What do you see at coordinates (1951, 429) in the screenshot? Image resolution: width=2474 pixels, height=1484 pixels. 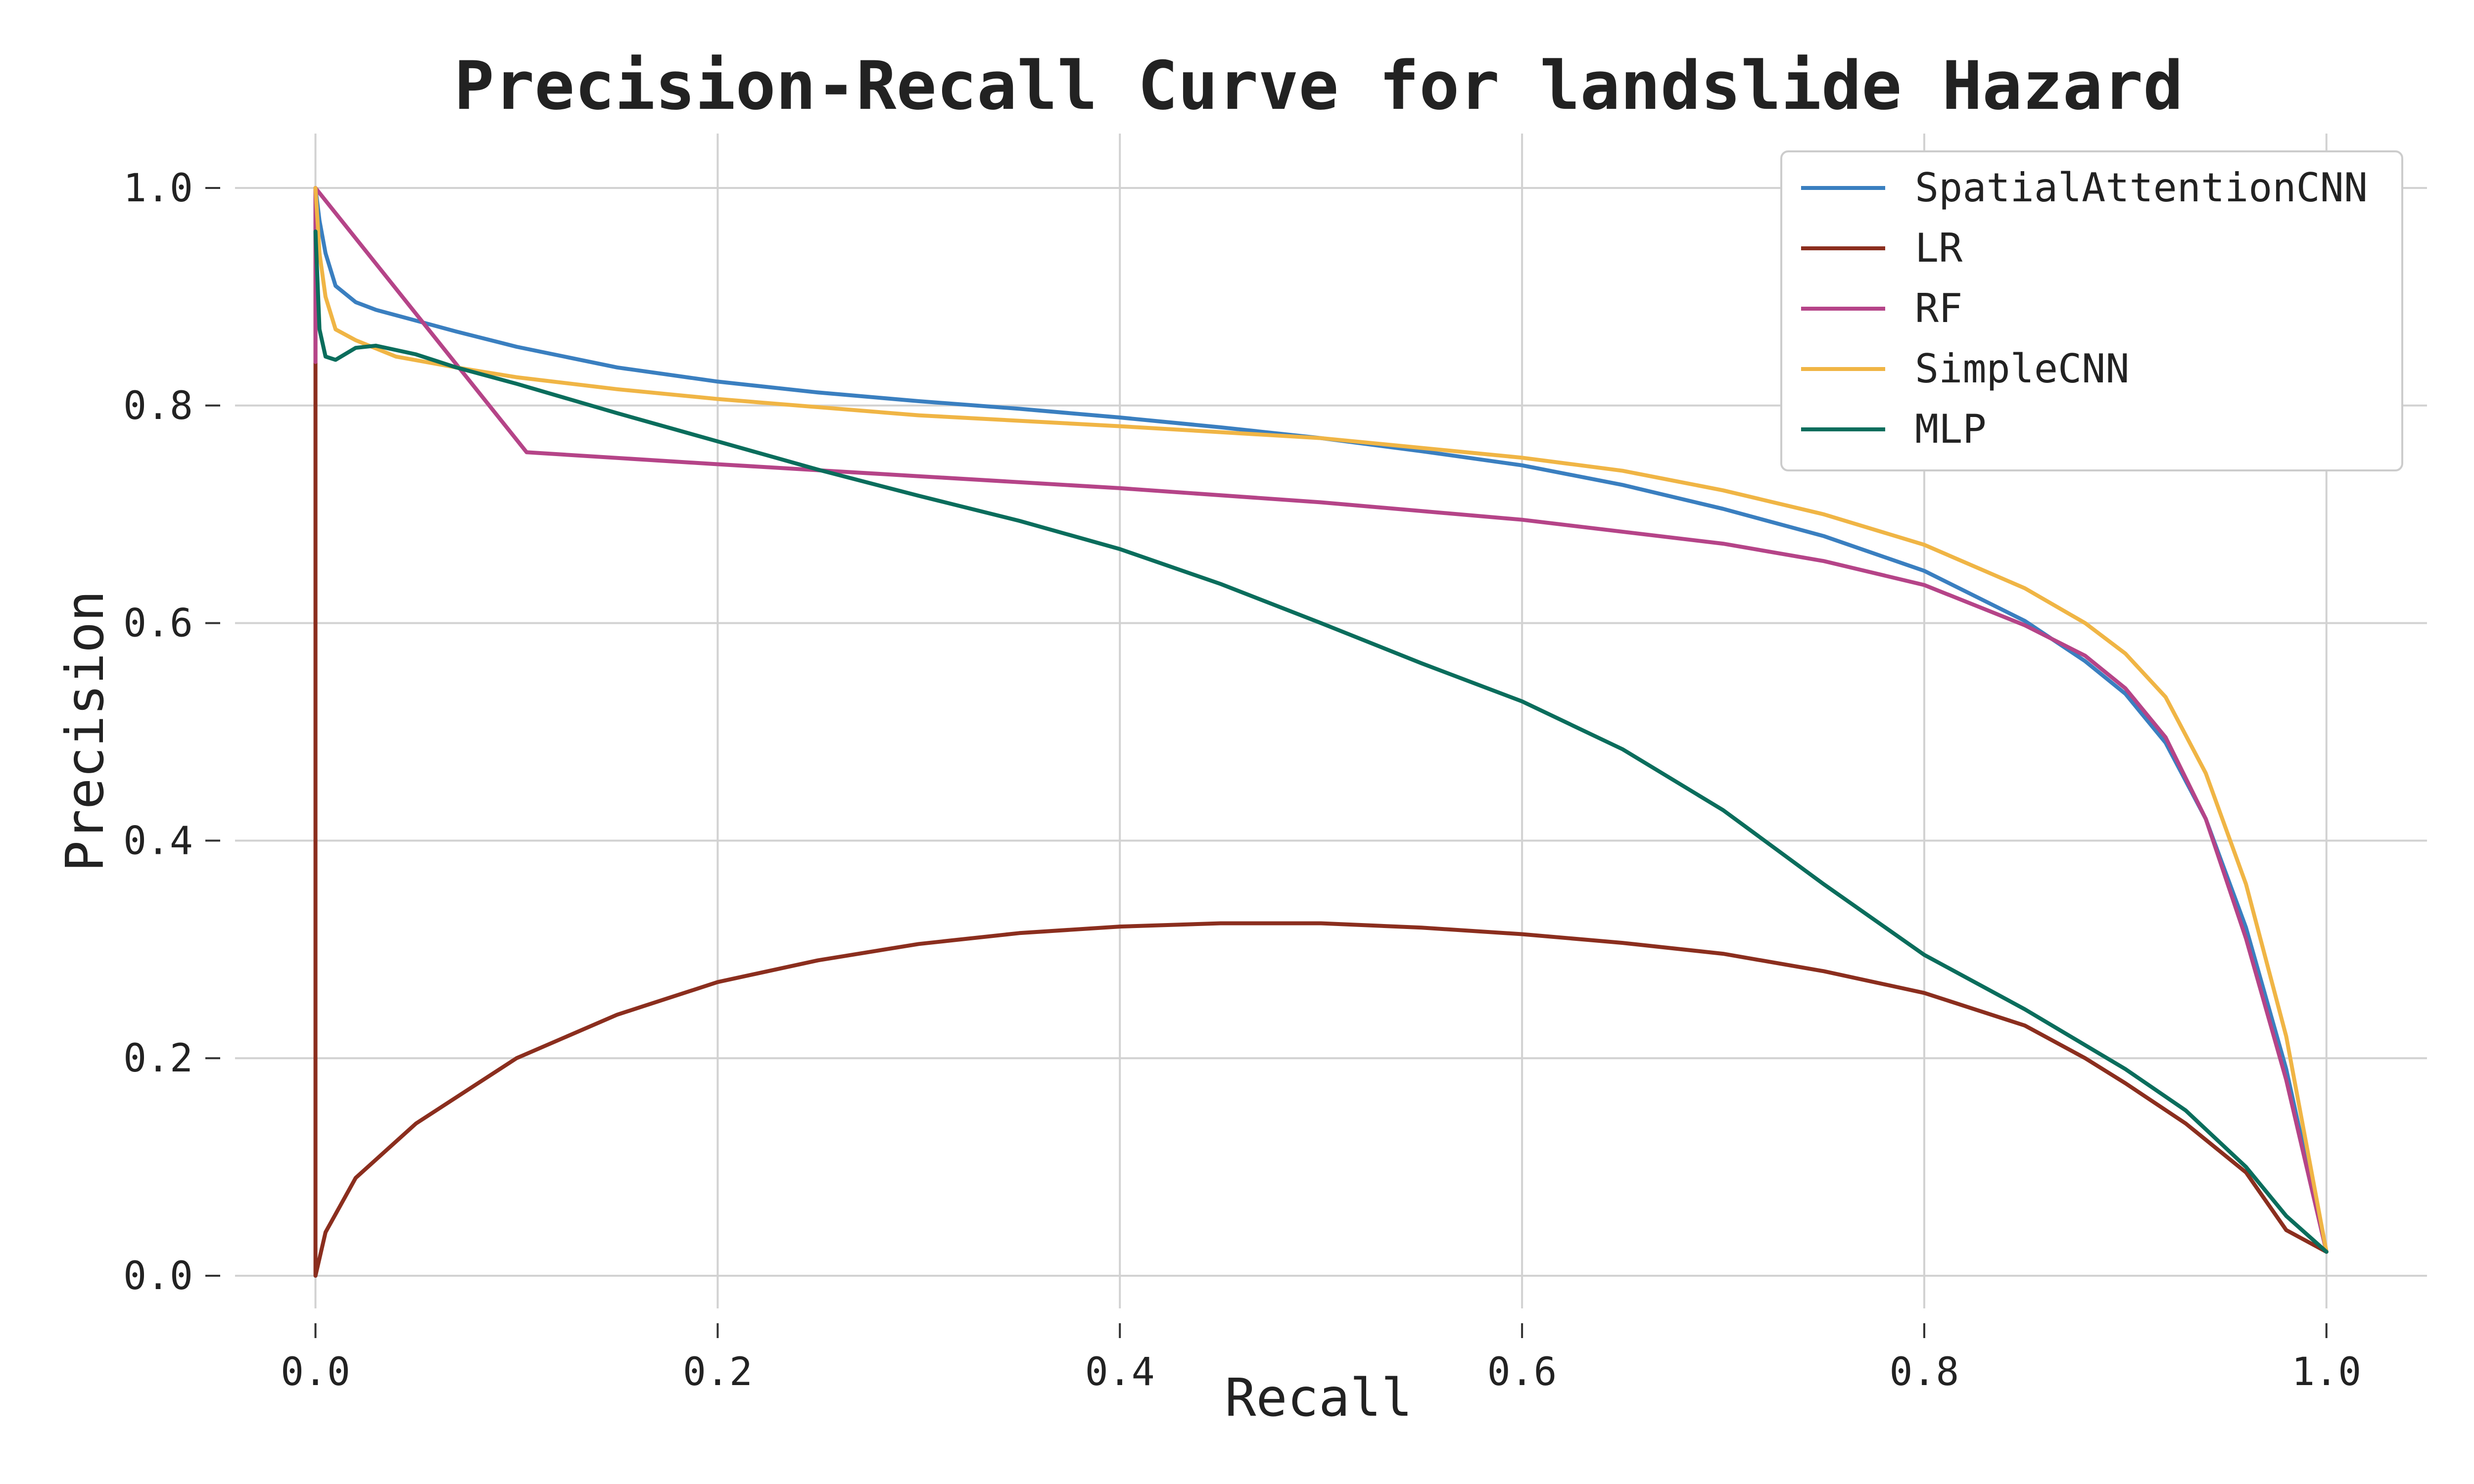 I see `legend-label-mlp: MLP` at bounding box center [1951, 429].